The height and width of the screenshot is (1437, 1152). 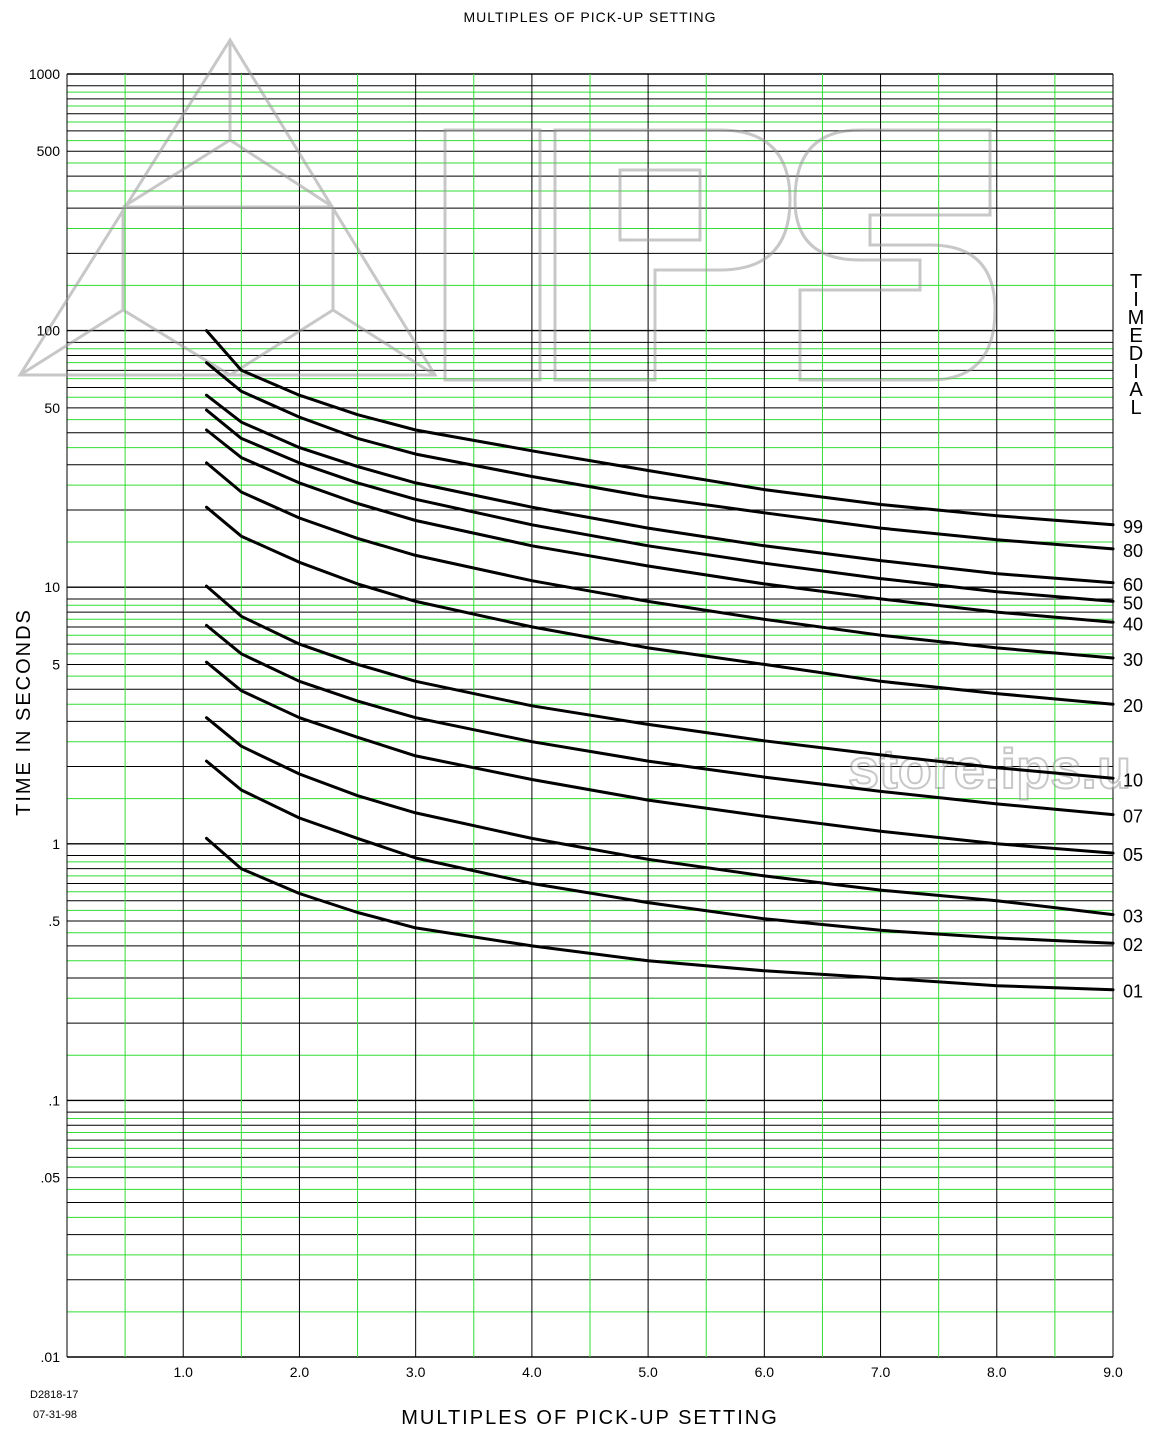 What do you see at coordinates (1135, 408) in the screenshot?
I see `side-label-letter: L` at bounding box center [1135, 408].